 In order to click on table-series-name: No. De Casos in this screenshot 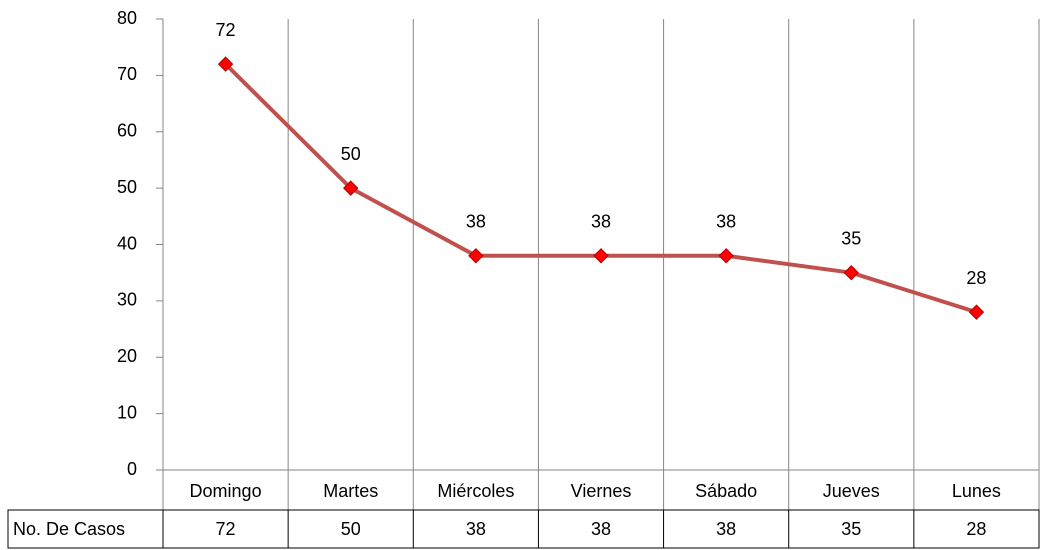, I will do `click(69, 529)`.